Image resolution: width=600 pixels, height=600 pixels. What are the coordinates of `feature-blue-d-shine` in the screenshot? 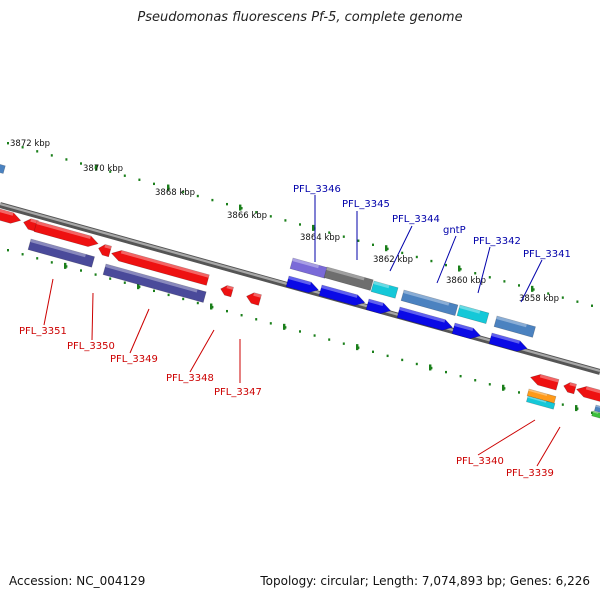 It's located at (422, 315).